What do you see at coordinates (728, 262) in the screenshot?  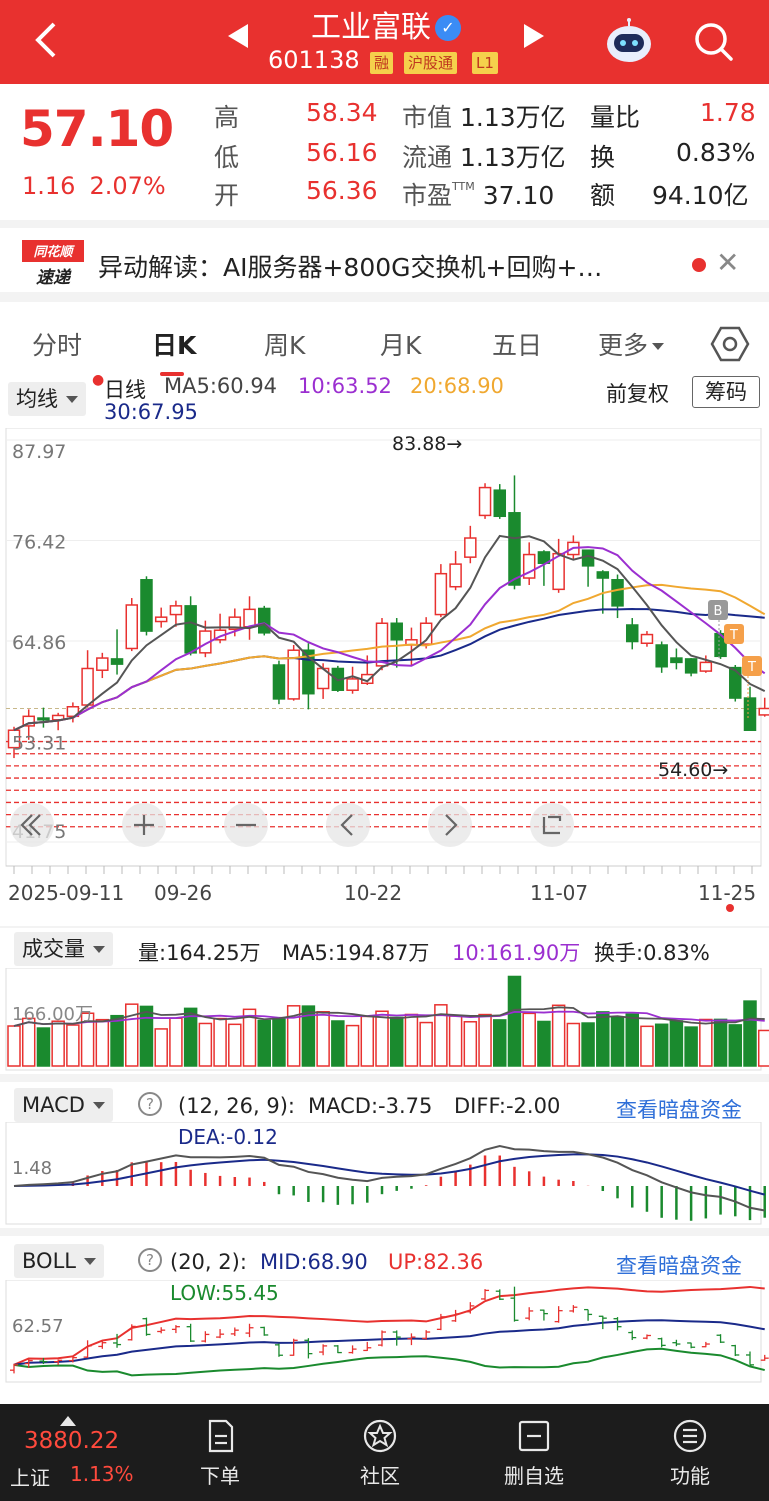 I see `close-icon: ✕` at bounding box center [728, 262].